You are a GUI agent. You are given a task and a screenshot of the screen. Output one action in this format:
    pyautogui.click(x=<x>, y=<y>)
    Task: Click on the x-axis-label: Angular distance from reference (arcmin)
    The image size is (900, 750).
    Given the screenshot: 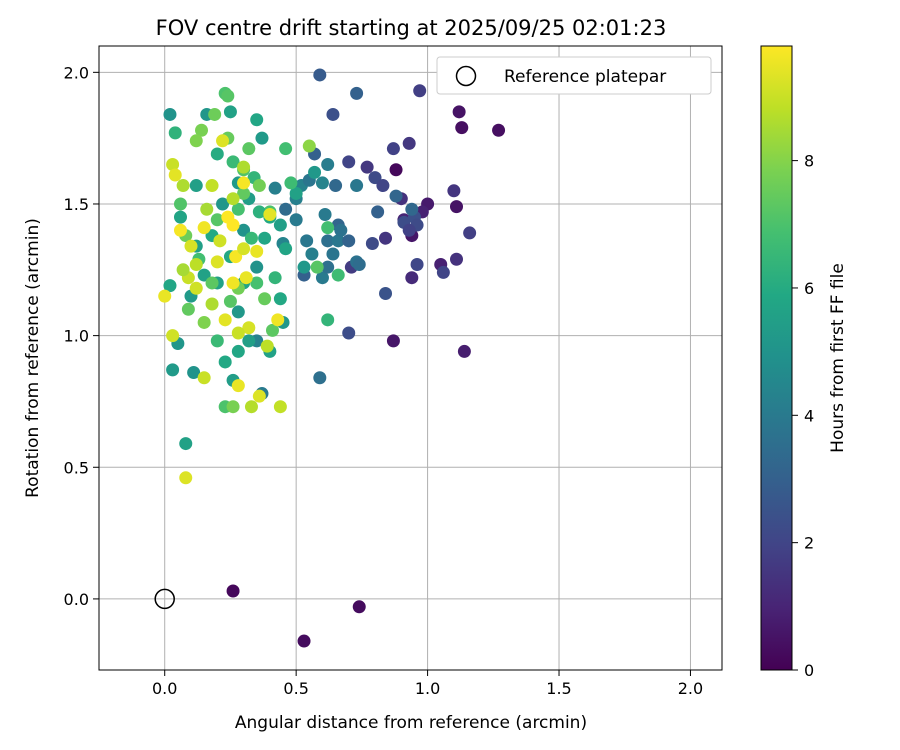 What is the action you would take?
    pyautogui.click(x=411, y=723)
    